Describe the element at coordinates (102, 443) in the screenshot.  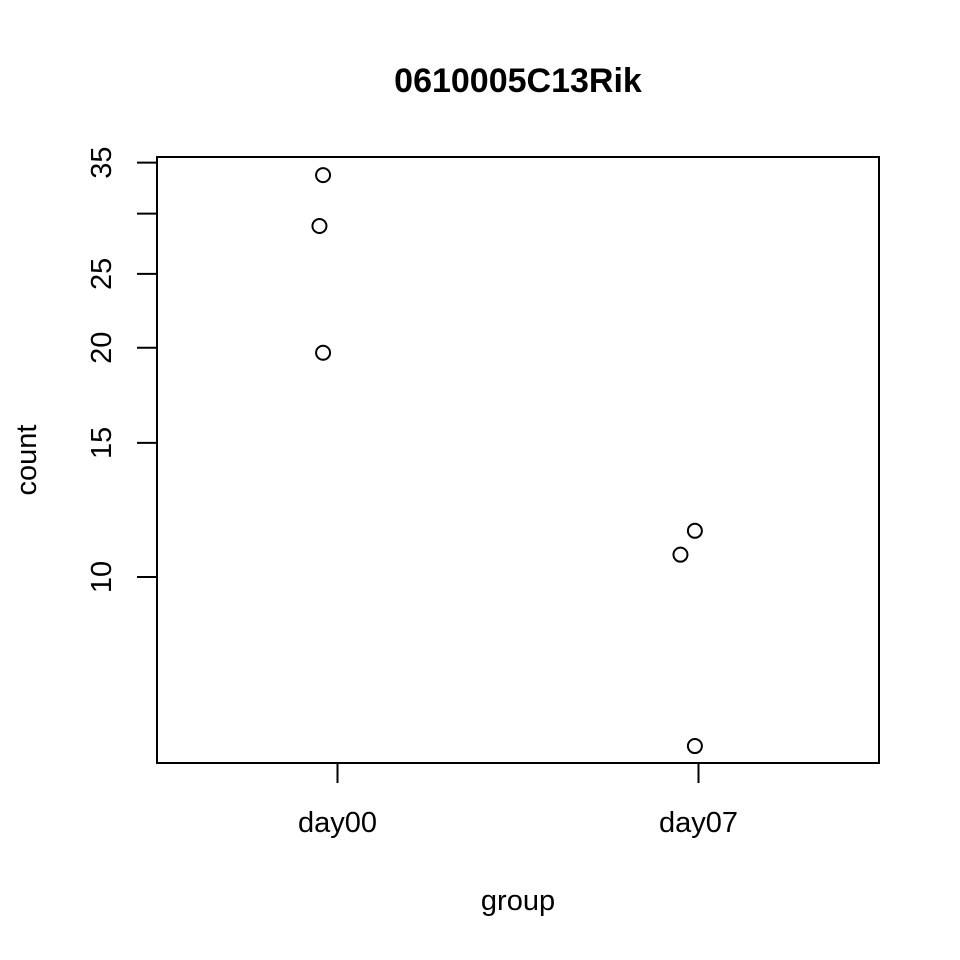
I see `y-tick-label: 15` at that location.